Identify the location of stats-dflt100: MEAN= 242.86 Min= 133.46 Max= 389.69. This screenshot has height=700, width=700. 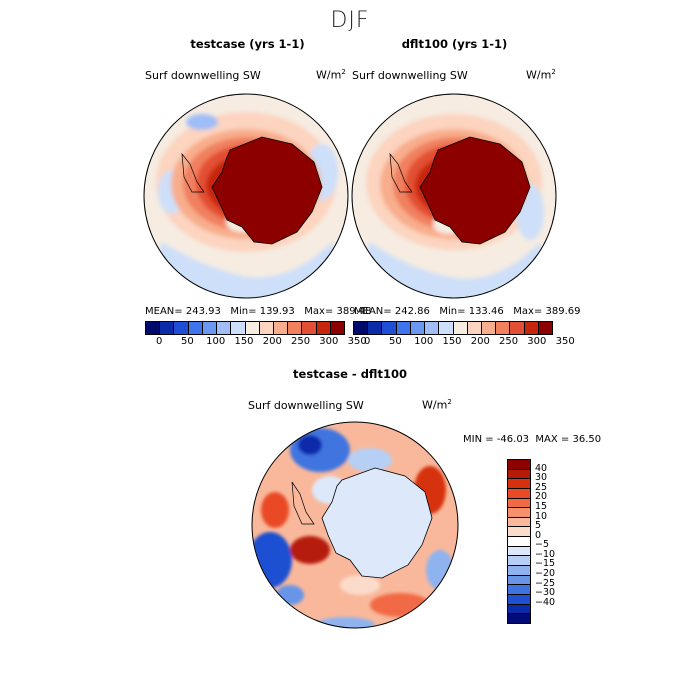
(467, 311).